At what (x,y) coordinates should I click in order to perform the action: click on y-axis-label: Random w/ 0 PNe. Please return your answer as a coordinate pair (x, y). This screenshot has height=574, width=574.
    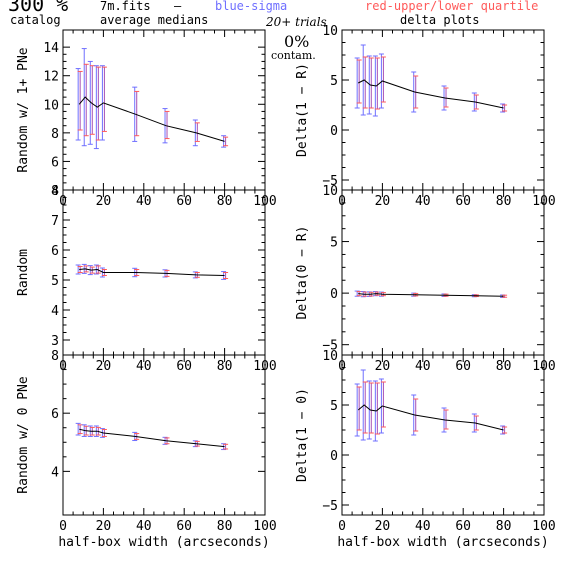
    Looking at the image, I should click on (23, 435).